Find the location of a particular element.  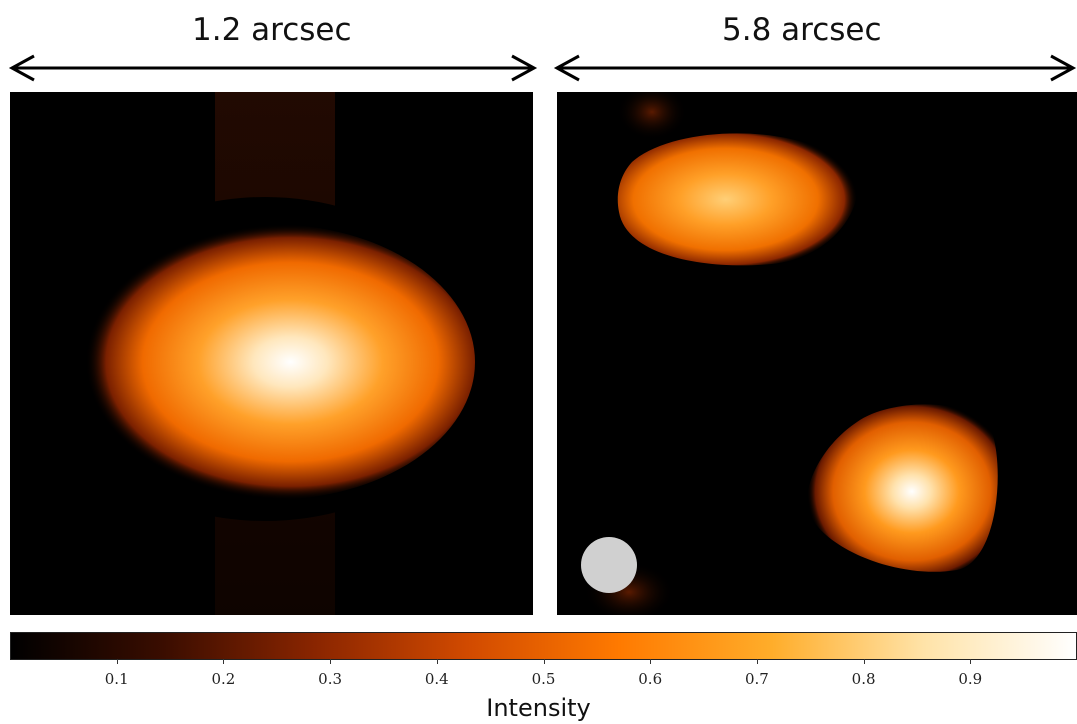

colorbar-tick-label: 0.8 is located at coordinates (863, 679).